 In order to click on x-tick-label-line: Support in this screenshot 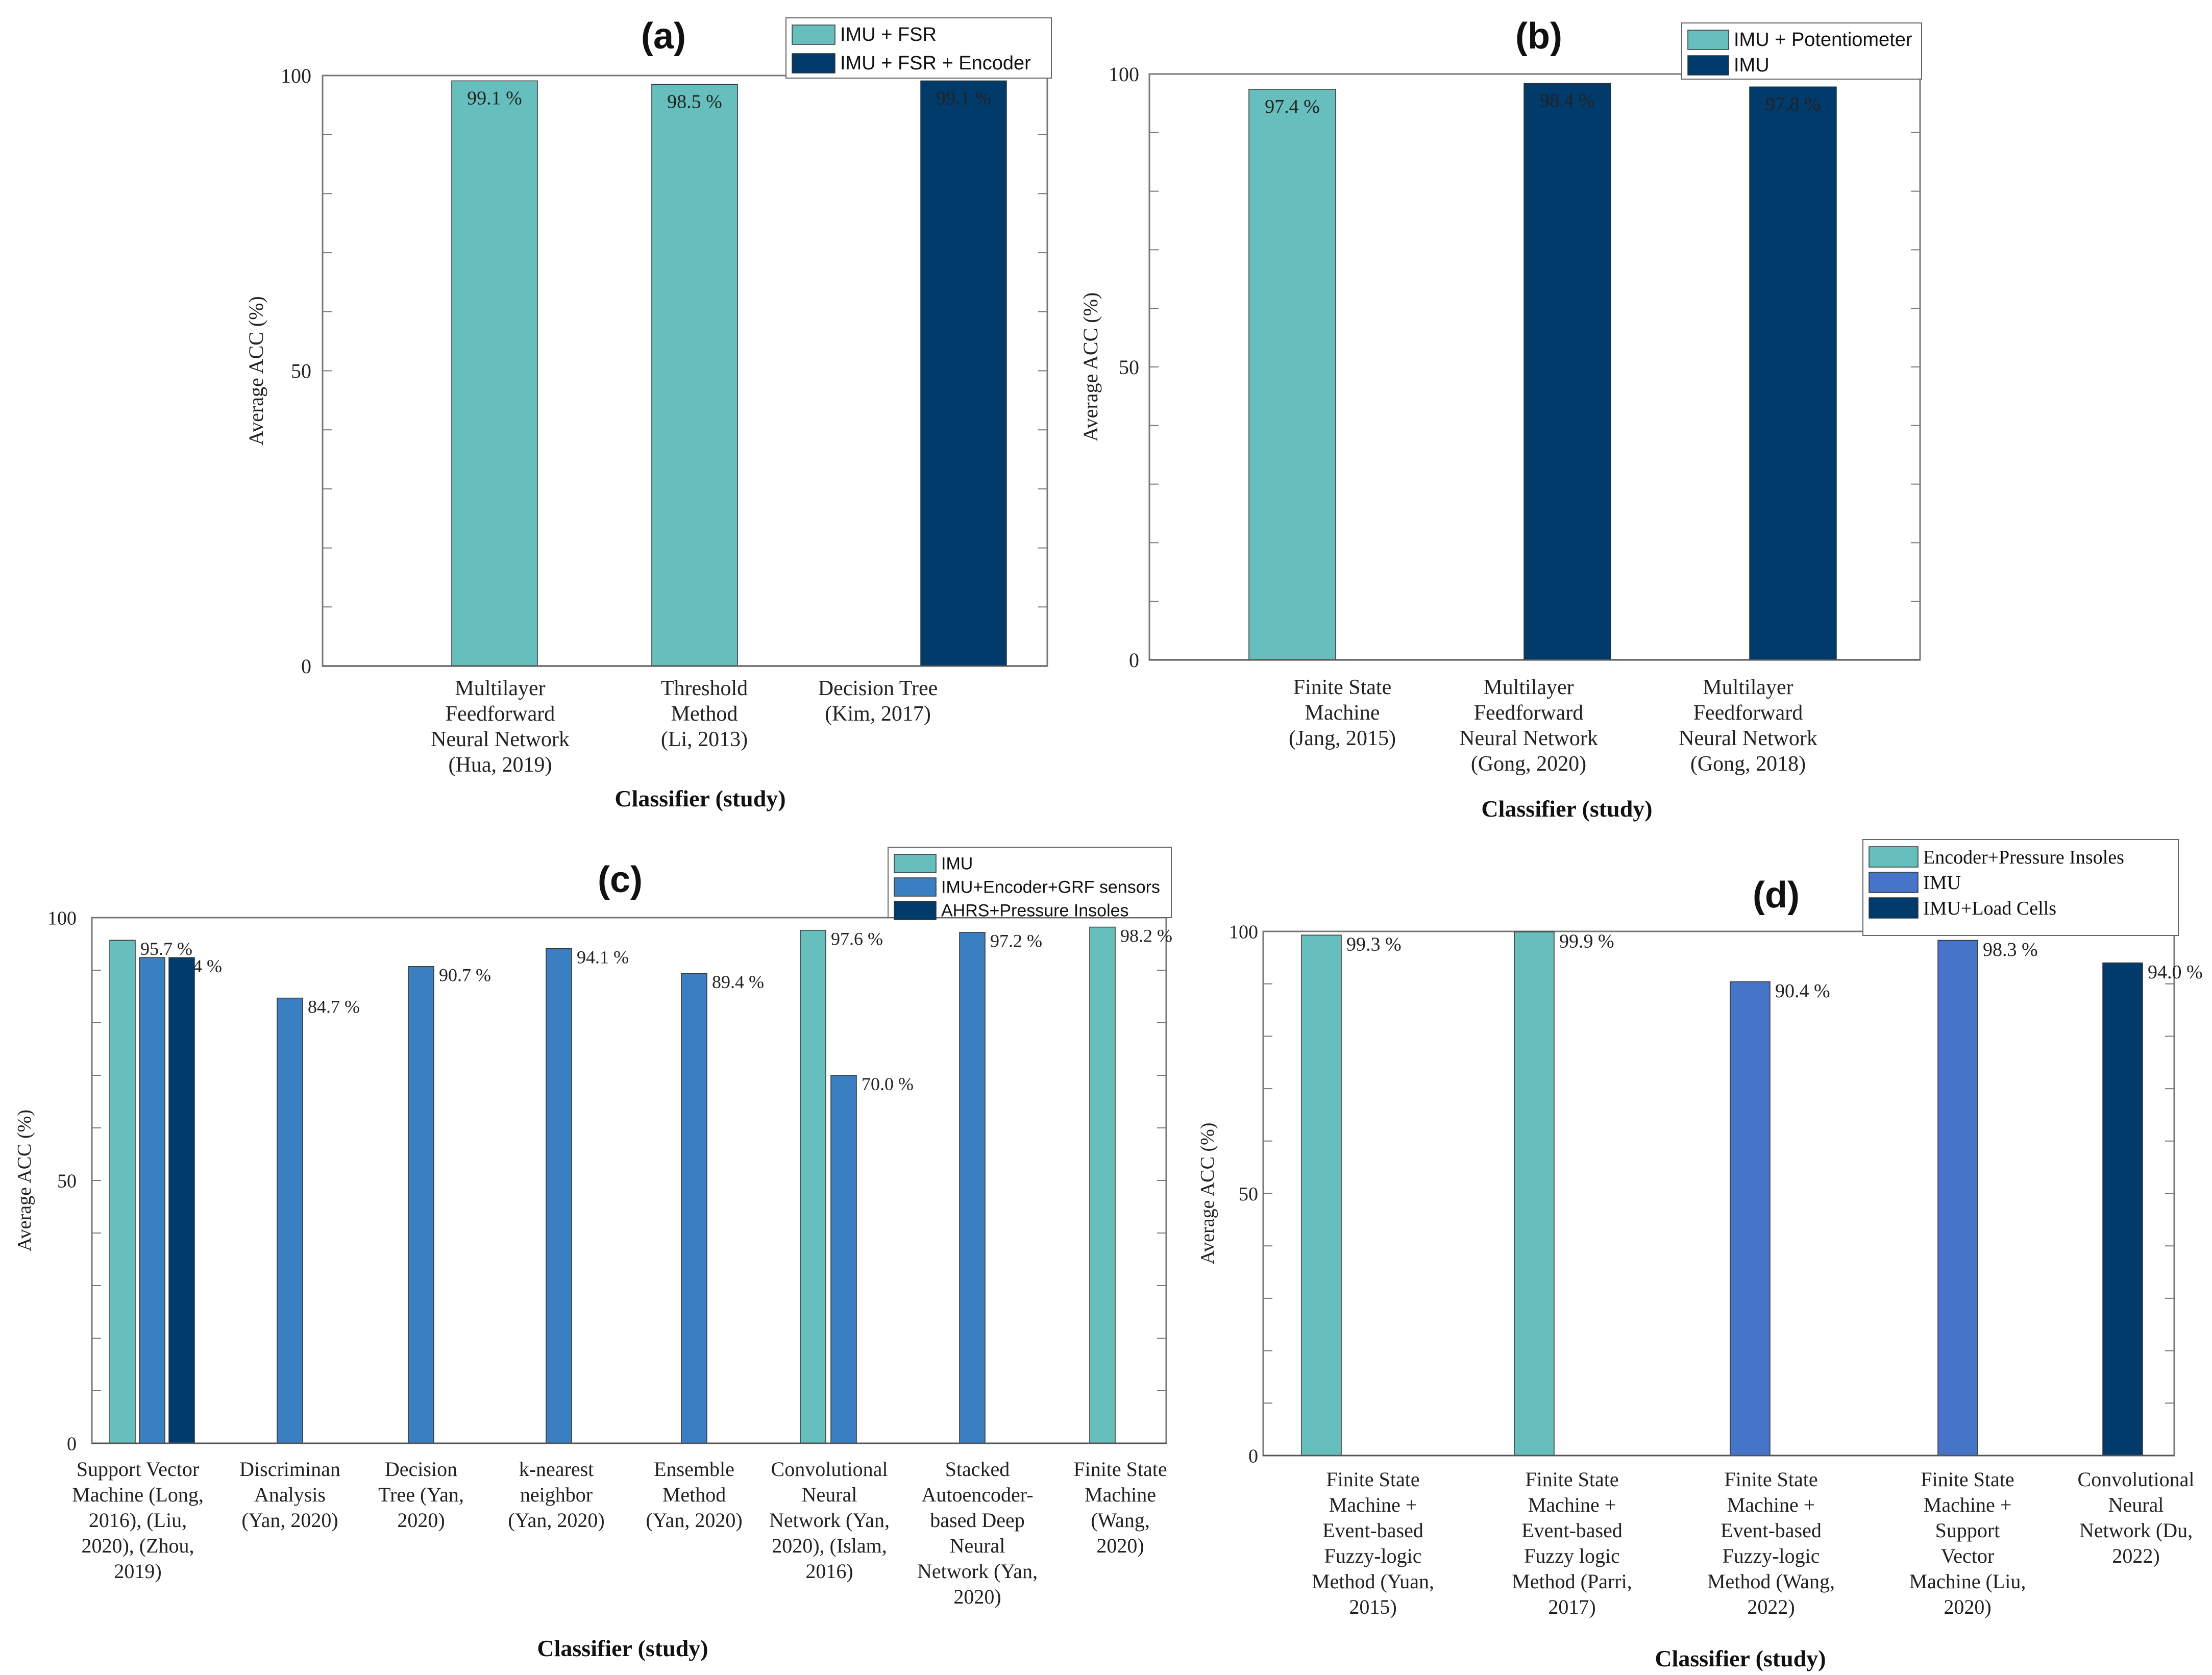, I will do `click(1967, 1530)`.